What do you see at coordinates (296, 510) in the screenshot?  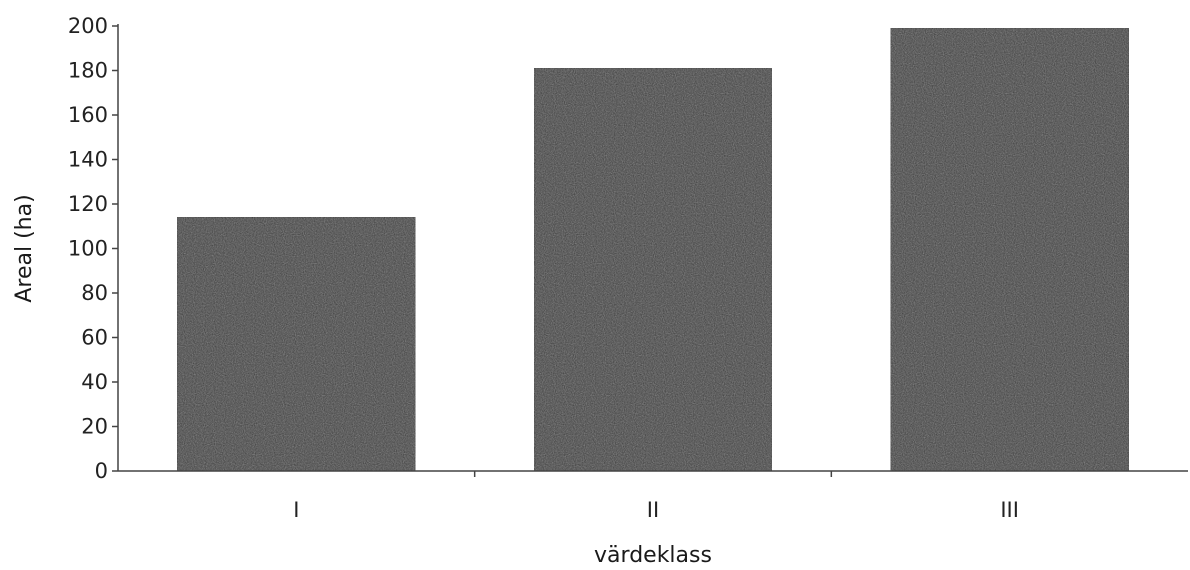 I see `x-tick-label: I` at bounding box center [296, 510].